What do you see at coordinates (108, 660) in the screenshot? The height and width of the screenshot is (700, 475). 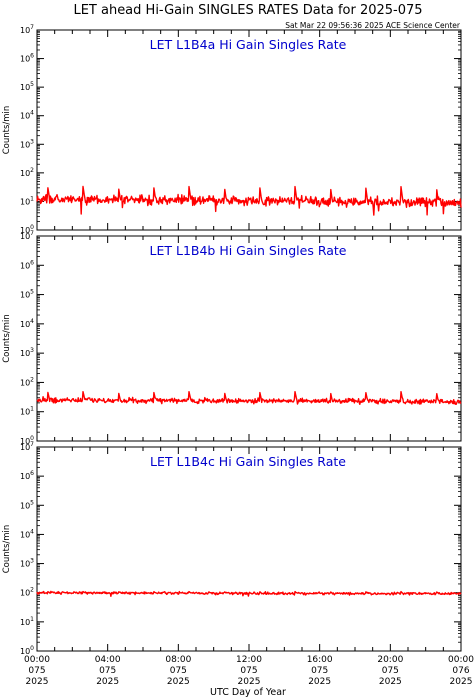 I see `x-tick-label-time: 04:00` at bounding box center [108, 660].